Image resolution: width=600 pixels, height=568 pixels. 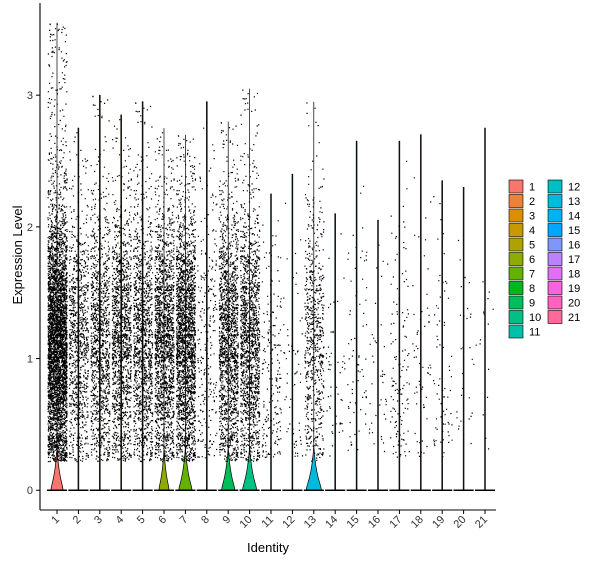 I want to click on legend-label-9: 9, so click(x=532, y=304).